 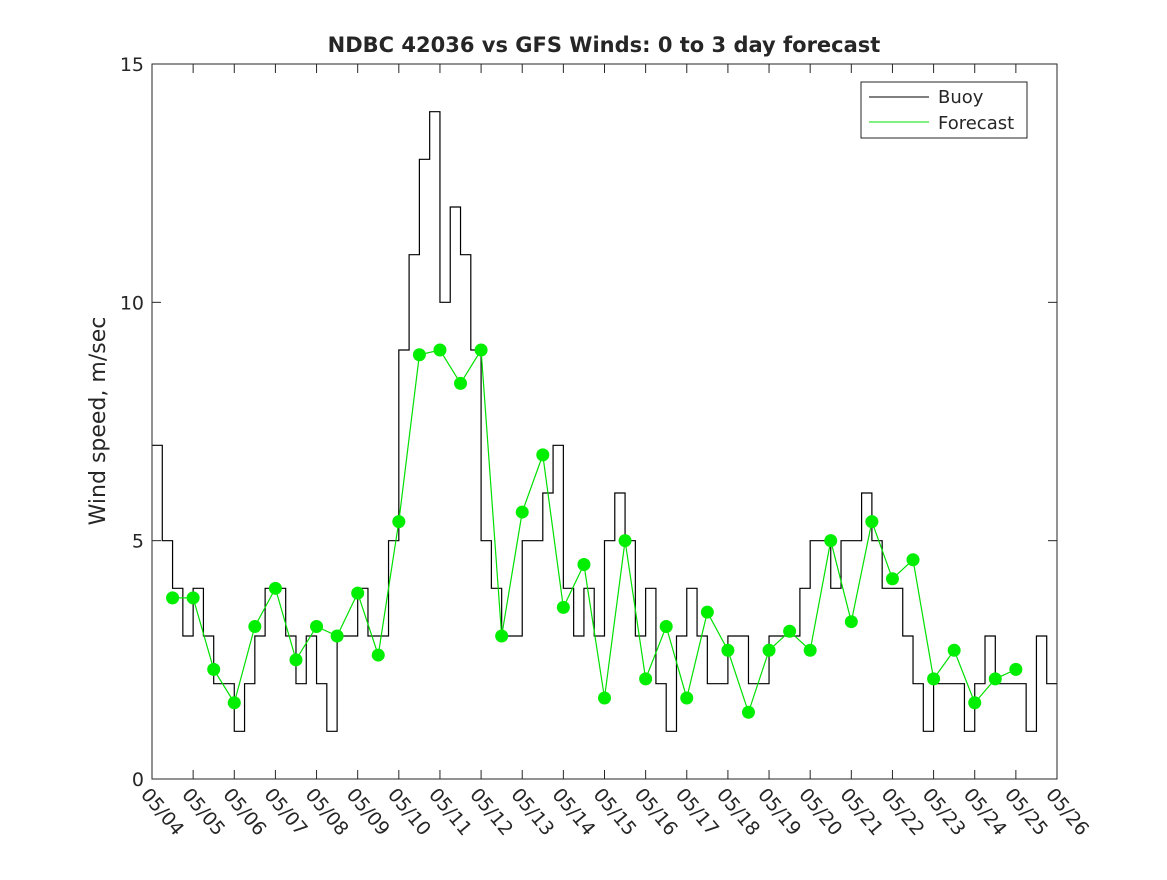 I want to click on x-tick-label: 05/18, so click(x=738, y=812).